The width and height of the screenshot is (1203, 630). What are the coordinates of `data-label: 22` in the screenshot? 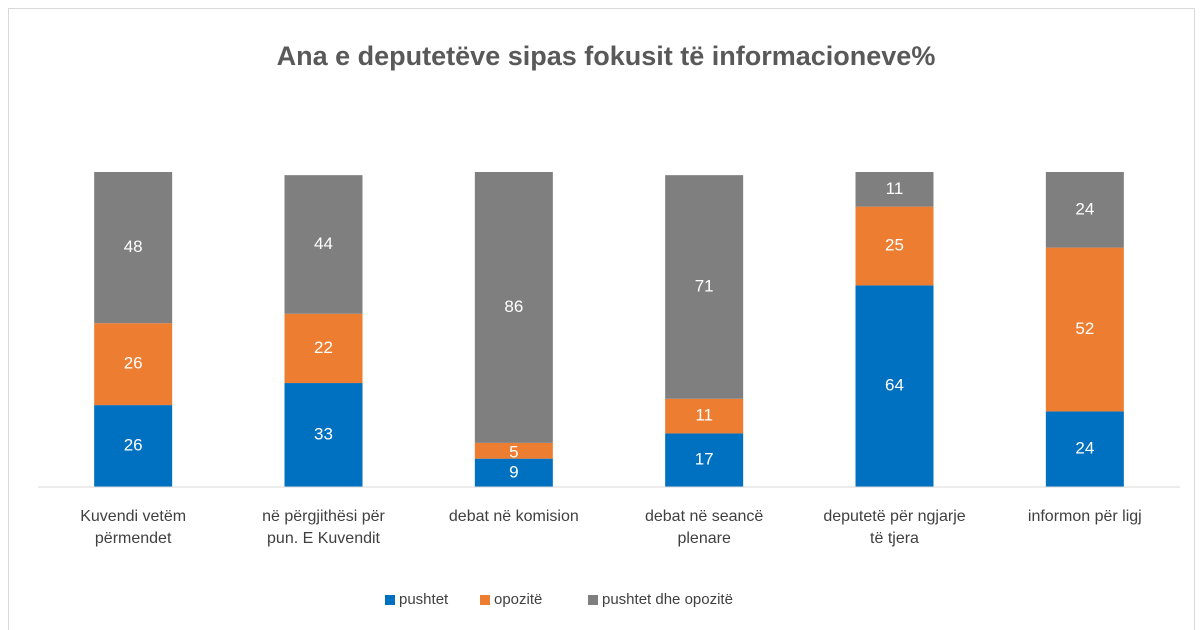 It's located at (323, 347).